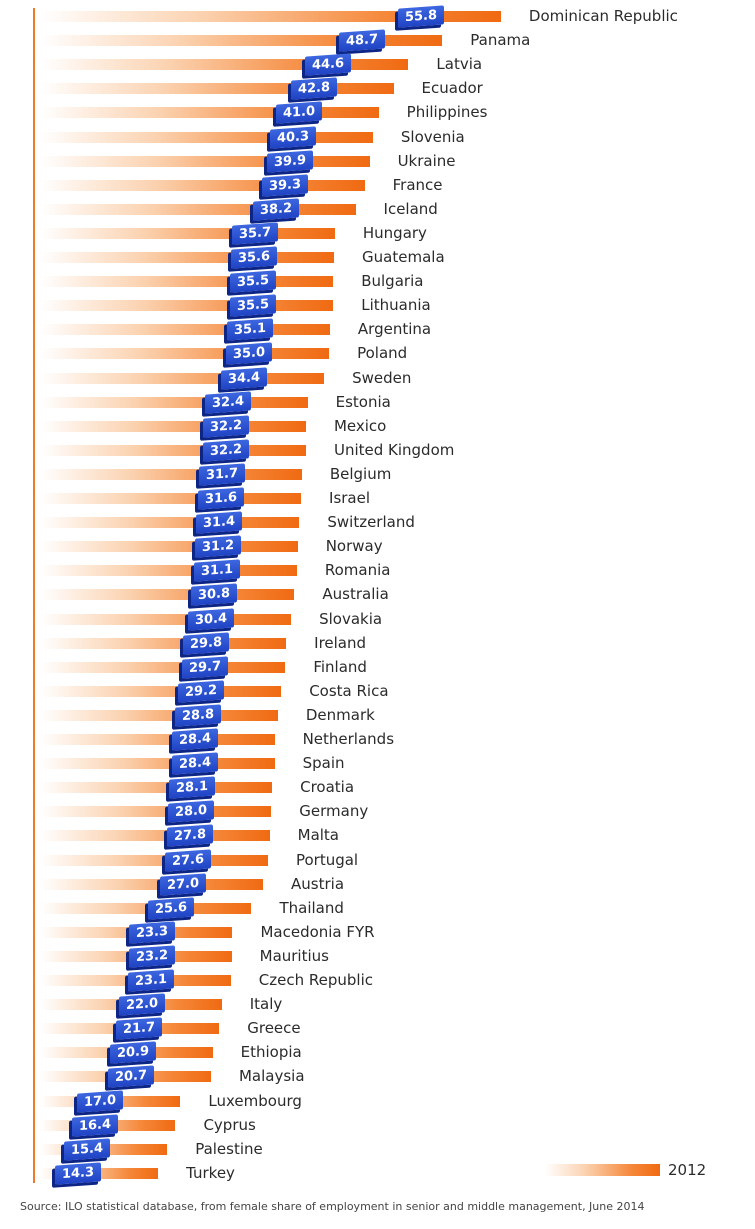 The width and height of the screenshot is (755, 1229). Describe the element at coordinates (377, 1005) in the screenshot. I see `bar-row: 22.0 Italy` at that location.